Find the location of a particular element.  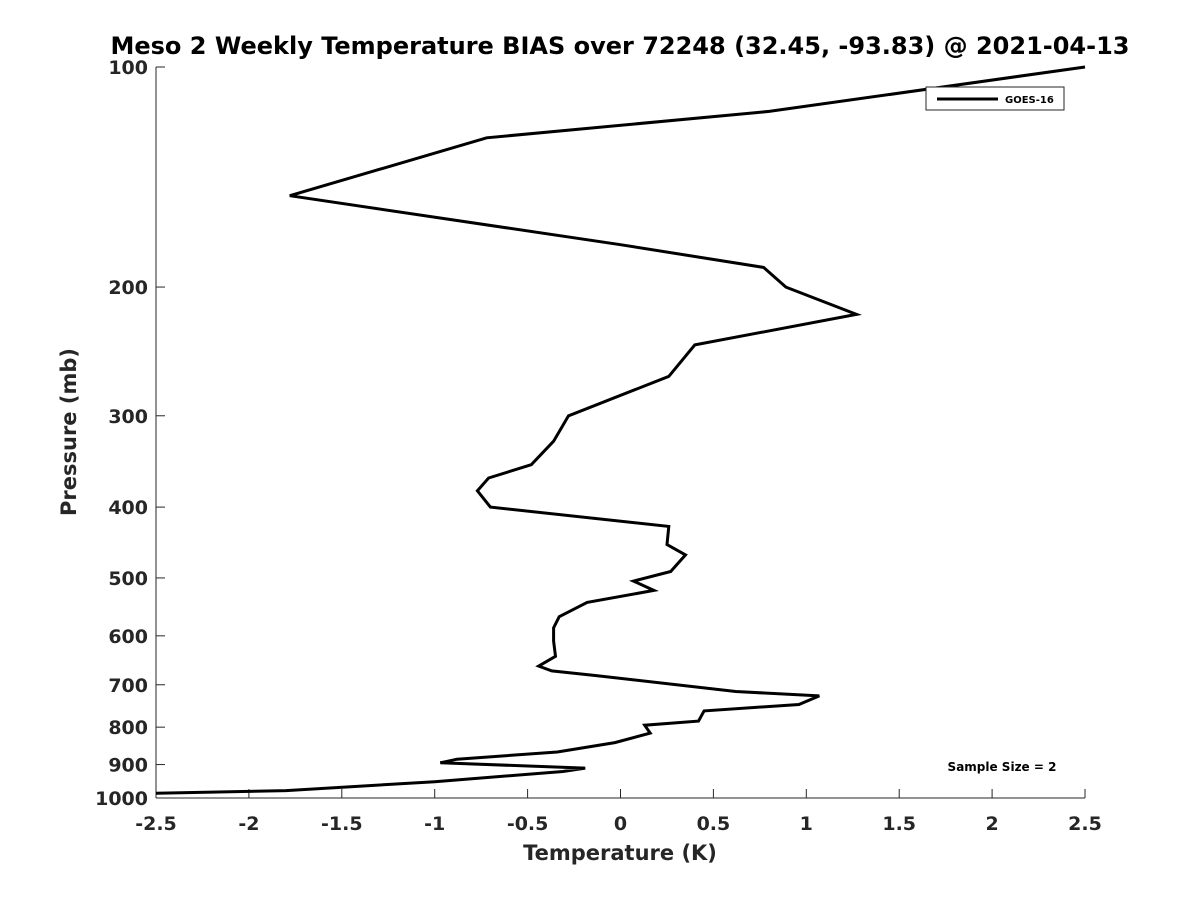

x-tick-label: -1.5 is located at coordinates (342, 824).